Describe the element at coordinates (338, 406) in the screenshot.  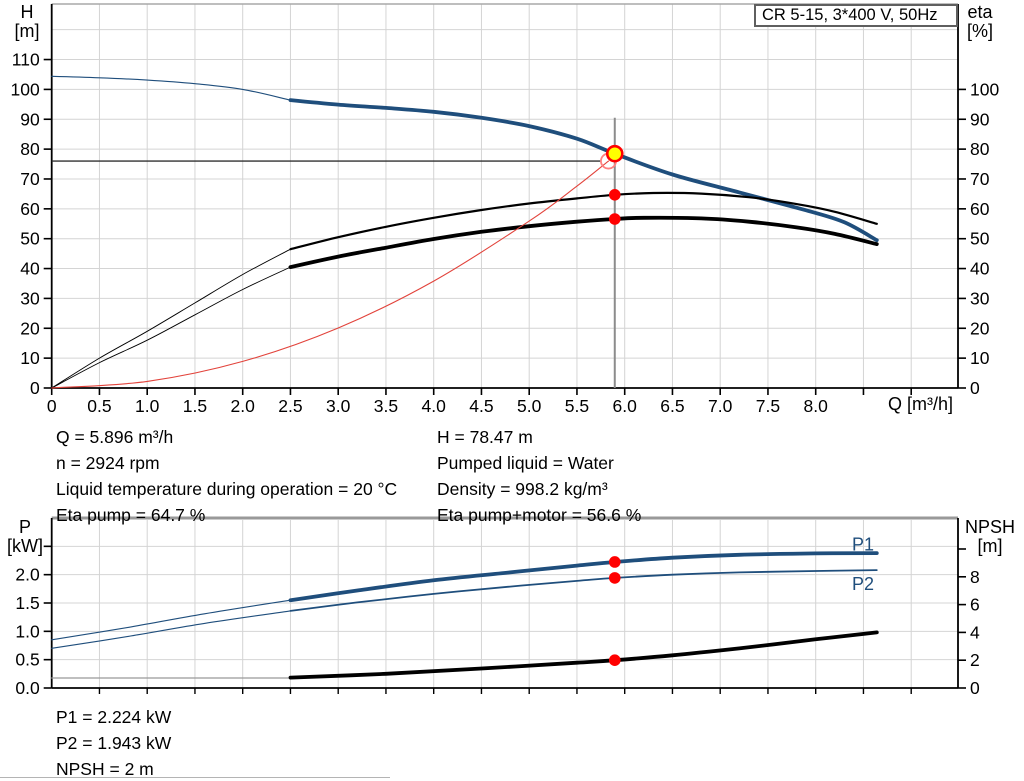
I see `q-tick-label: 3.0` at that location.